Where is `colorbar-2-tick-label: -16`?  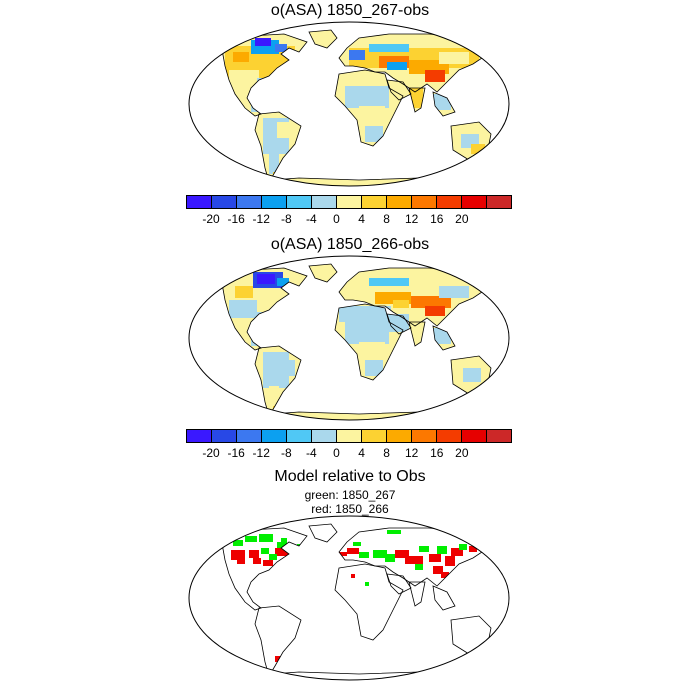
colorbar-2-tick-label: -16 is located at coordinates (236, 453).